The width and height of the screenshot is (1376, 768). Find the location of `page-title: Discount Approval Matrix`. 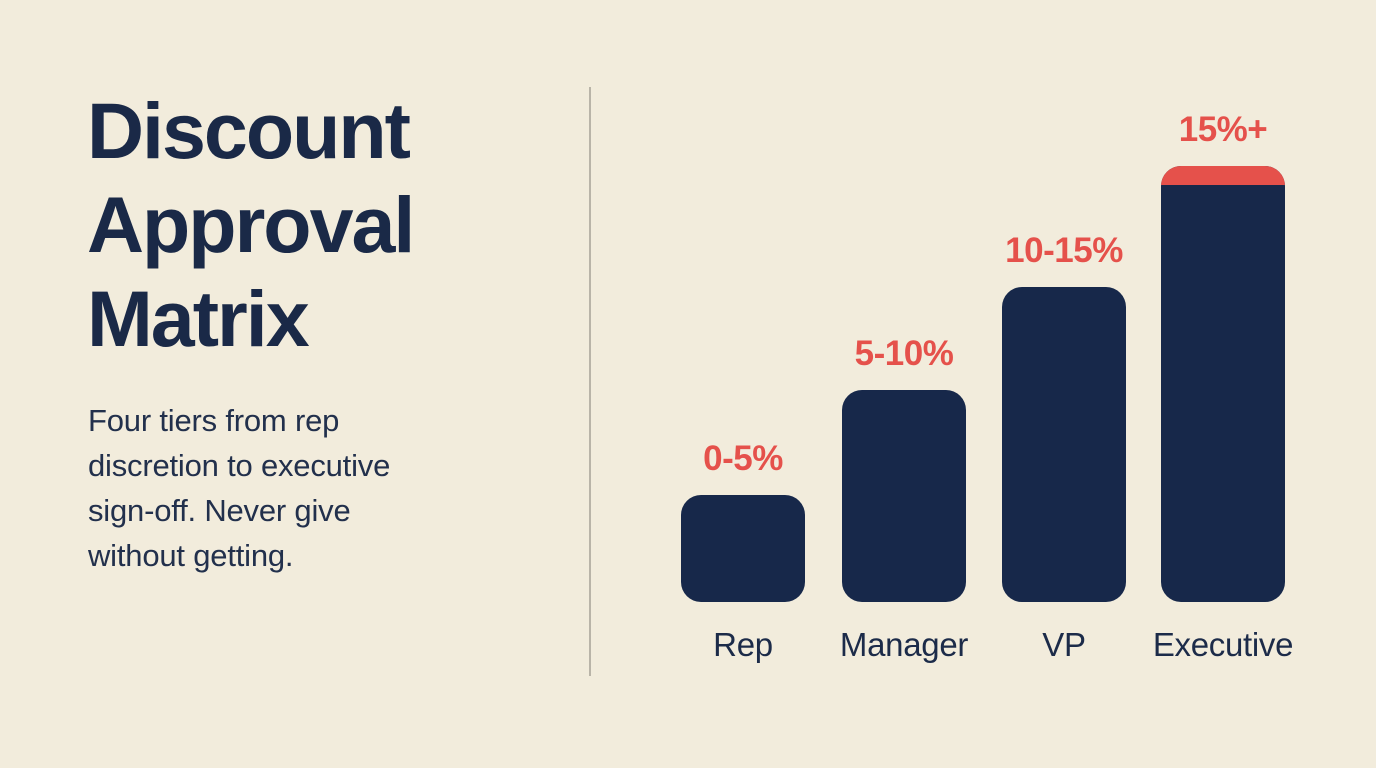

page-title: Discount Approval Matrix is located at coordinates (322, 225).